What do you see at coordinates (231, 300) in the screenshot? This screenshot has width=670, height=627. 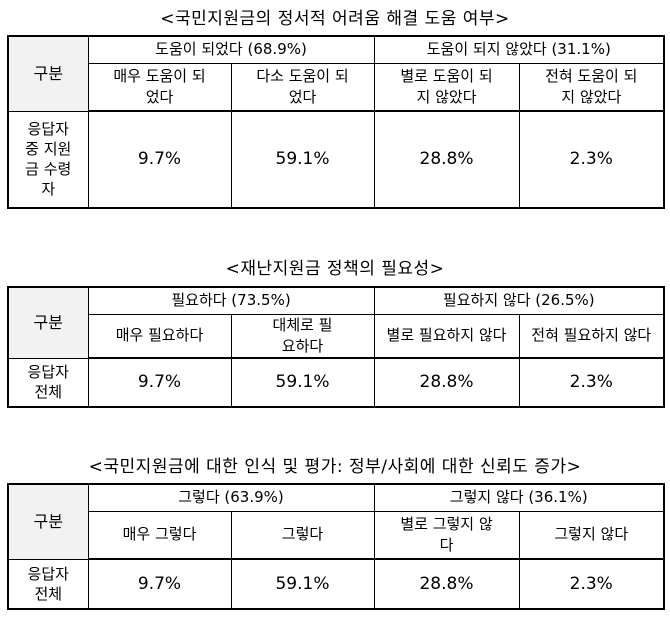 I see `table2-group-positive: 필요하다 (73.5%)` at bounding box center [231, 300].